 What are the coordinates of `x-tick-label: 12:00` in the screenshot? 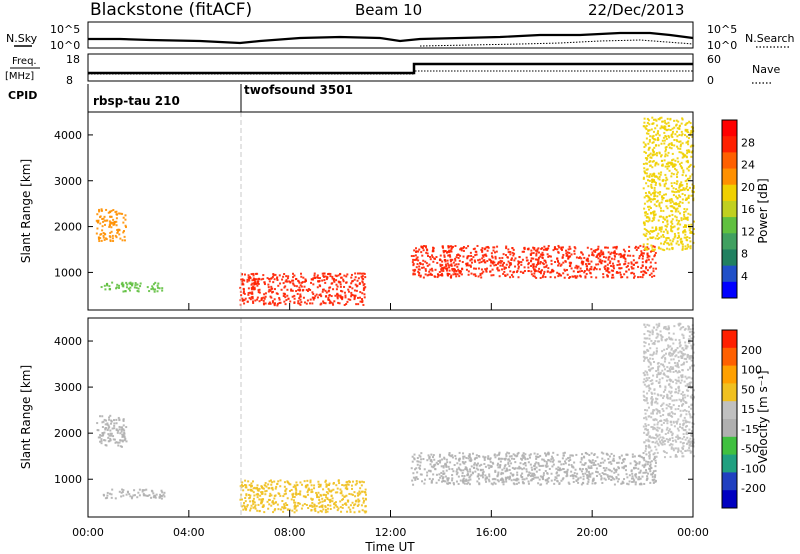 It's located at (391, 532).